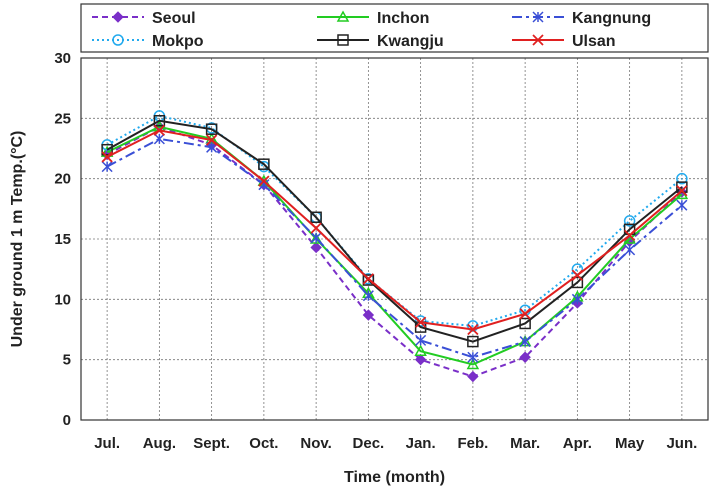  Describe the element at coordinates (144, 18) in the screenshot. I see `legend-item: Seoul` at that location.